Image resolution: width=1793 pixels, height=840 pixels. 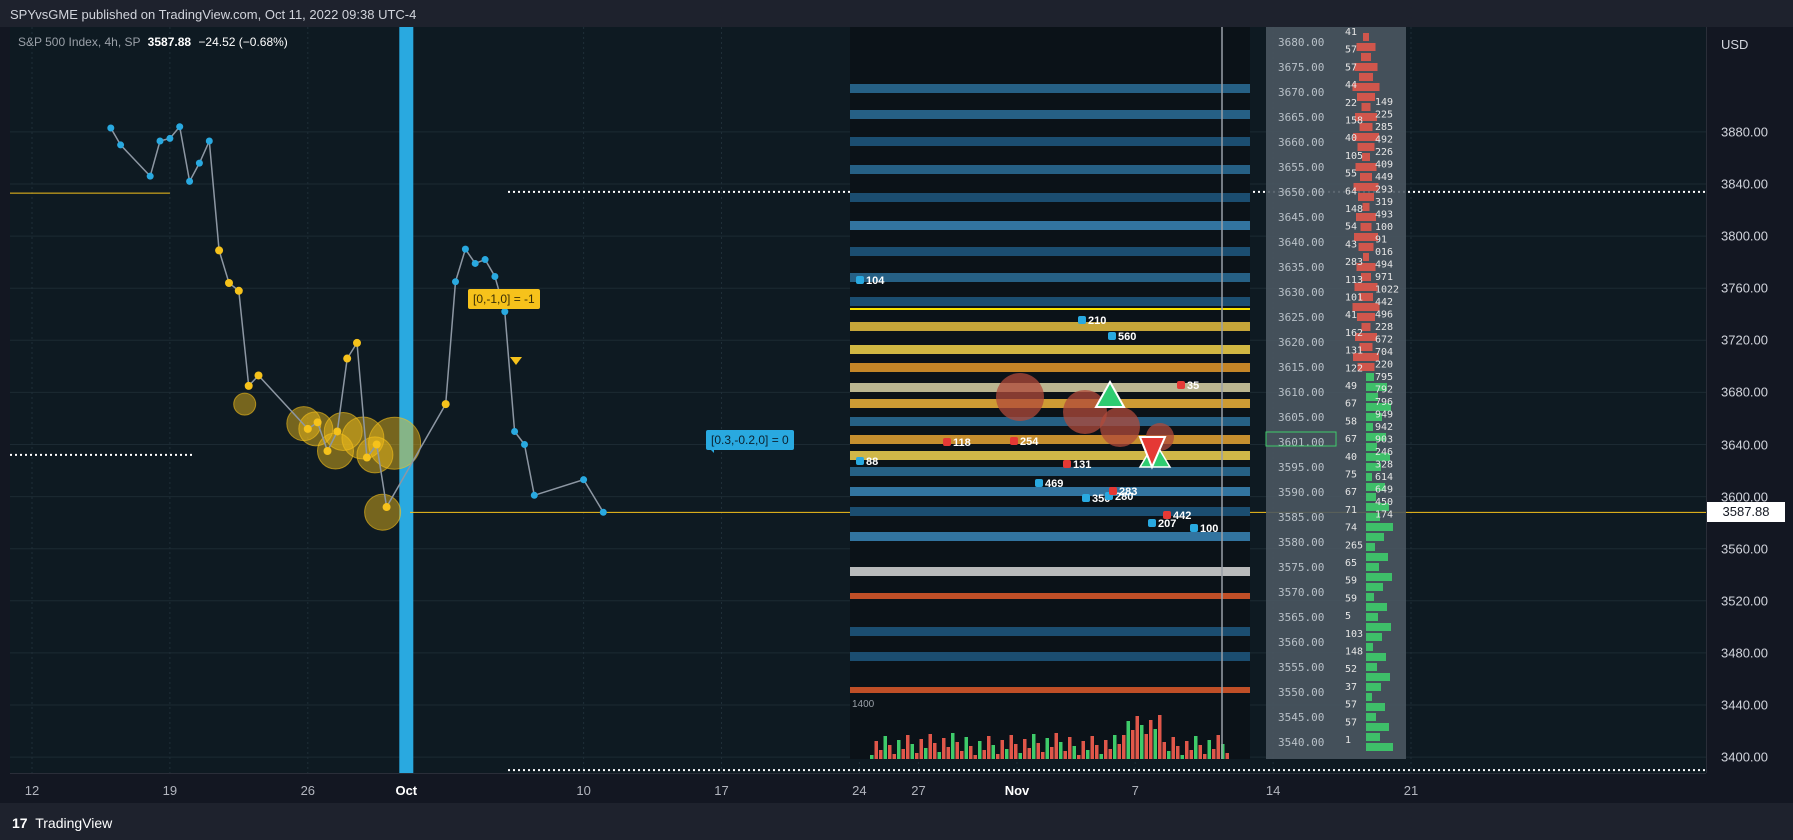 I want to click on ladder-price: 3620.00, so click(x=1301, y=342).